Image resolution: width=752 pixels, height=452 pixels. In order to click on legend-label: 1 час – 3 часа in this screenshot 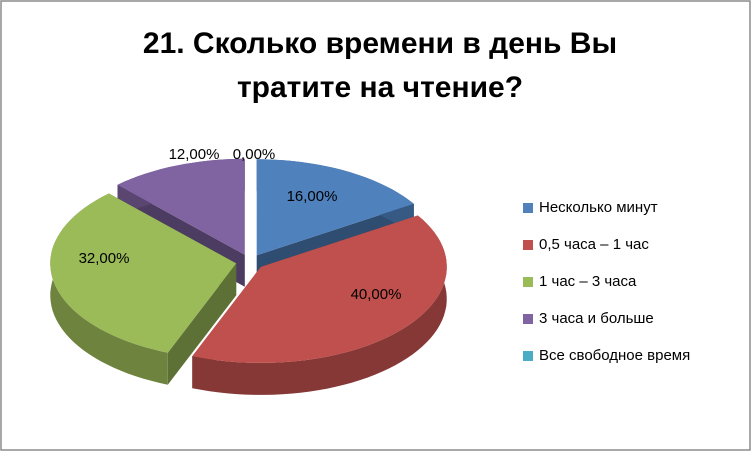, I will do `click(588, 281)`.